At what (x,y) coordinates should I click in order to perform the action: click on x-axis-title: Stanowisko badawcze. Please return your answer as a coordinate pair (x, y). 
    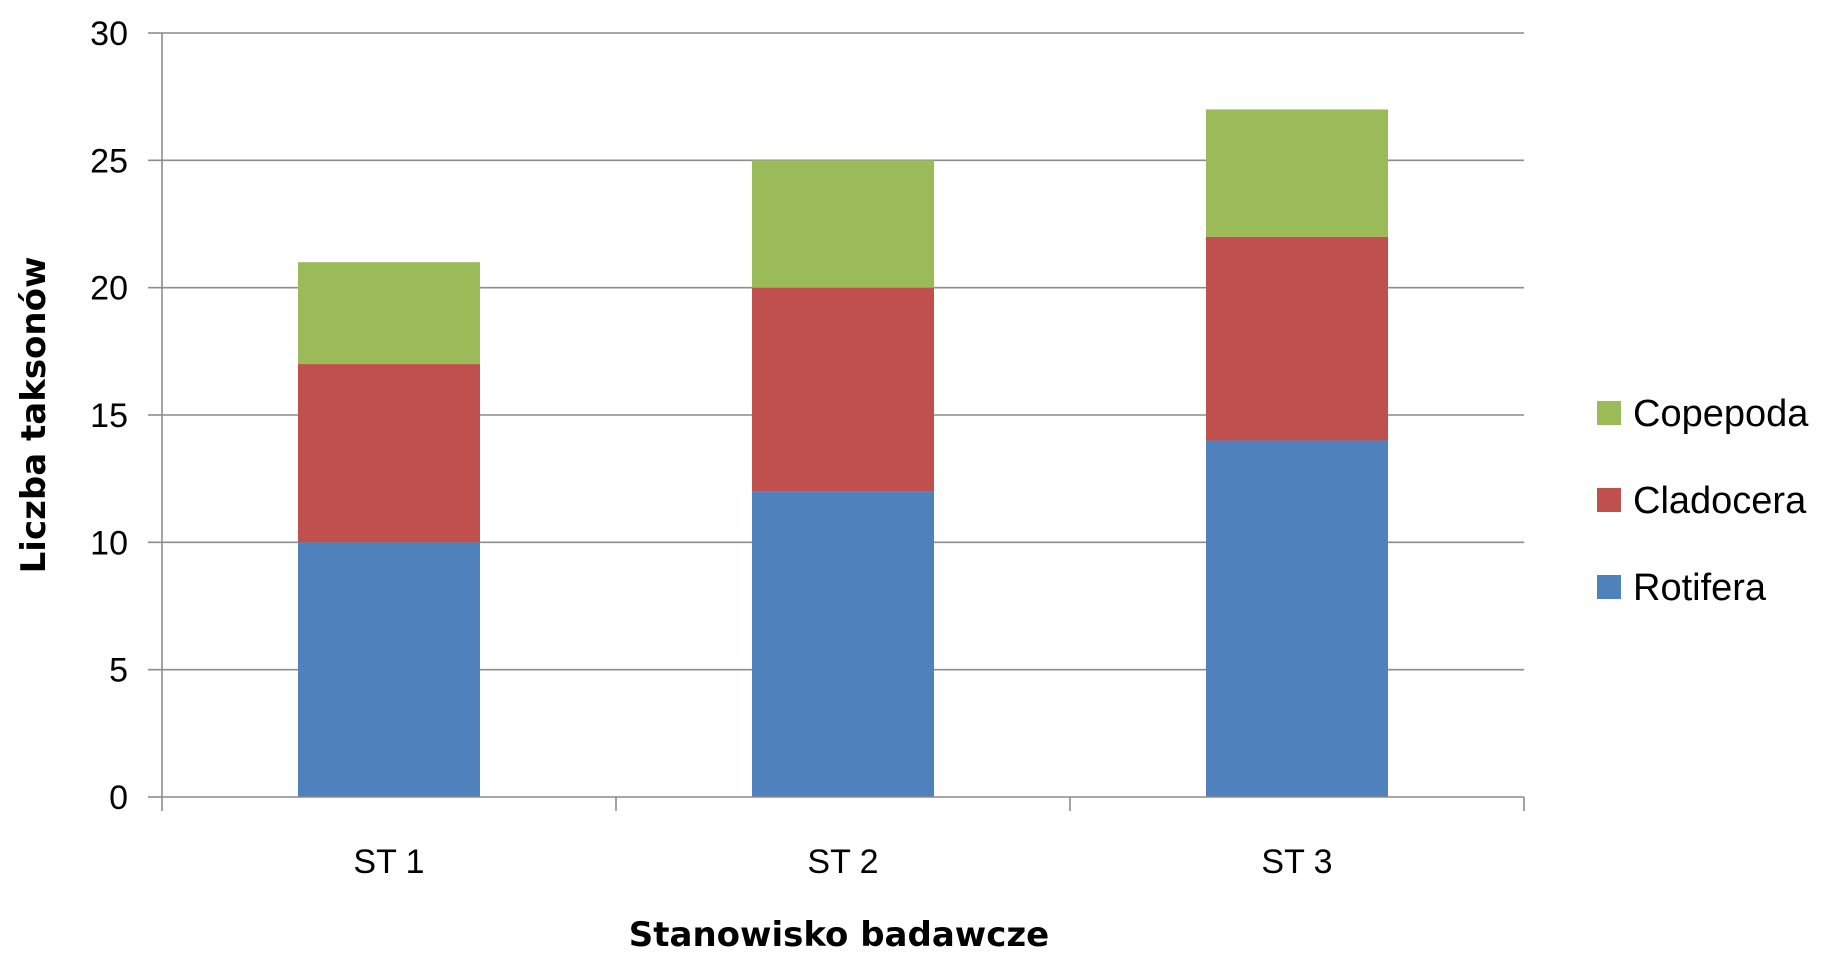
    Looking at the image, I should click on (839, 934).